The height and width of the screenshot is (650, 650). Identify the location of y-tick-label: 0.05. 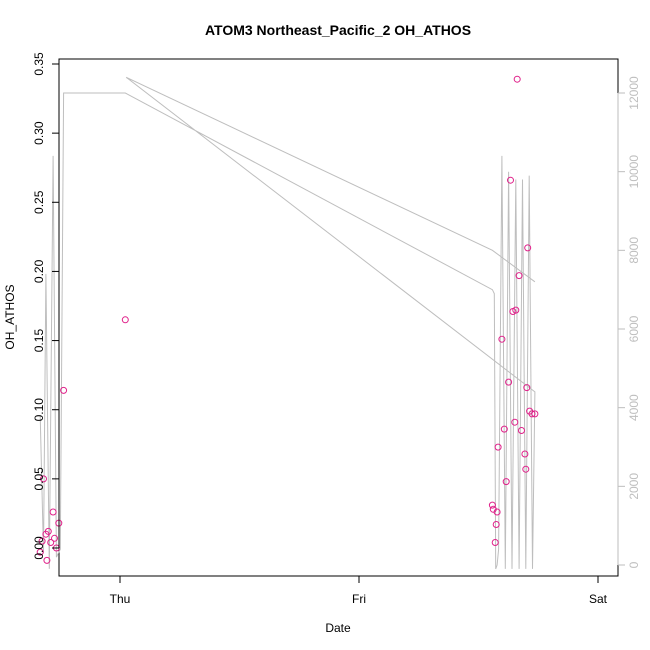
(39, 479).